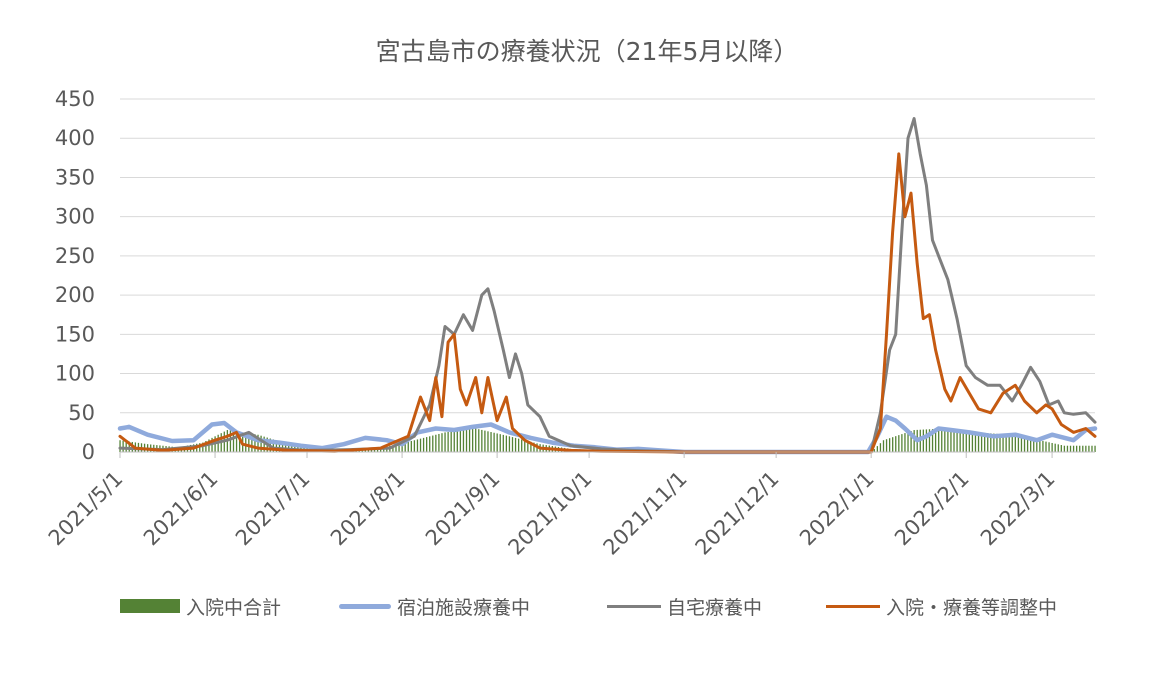 The image size is (1174, 692). Describe the element at coordinates (75, 374) in the screenshot. I see `y-tick-label: 100` at that location.